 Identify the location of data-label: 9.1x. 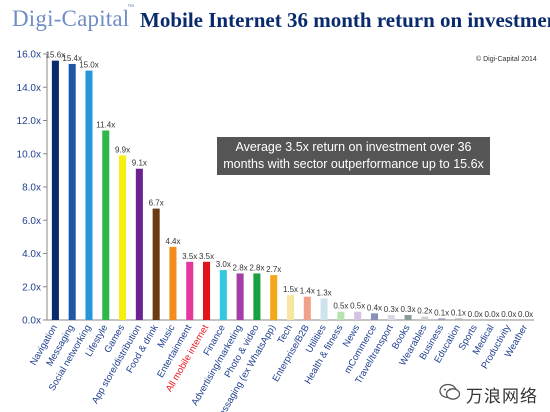
(139, 163).